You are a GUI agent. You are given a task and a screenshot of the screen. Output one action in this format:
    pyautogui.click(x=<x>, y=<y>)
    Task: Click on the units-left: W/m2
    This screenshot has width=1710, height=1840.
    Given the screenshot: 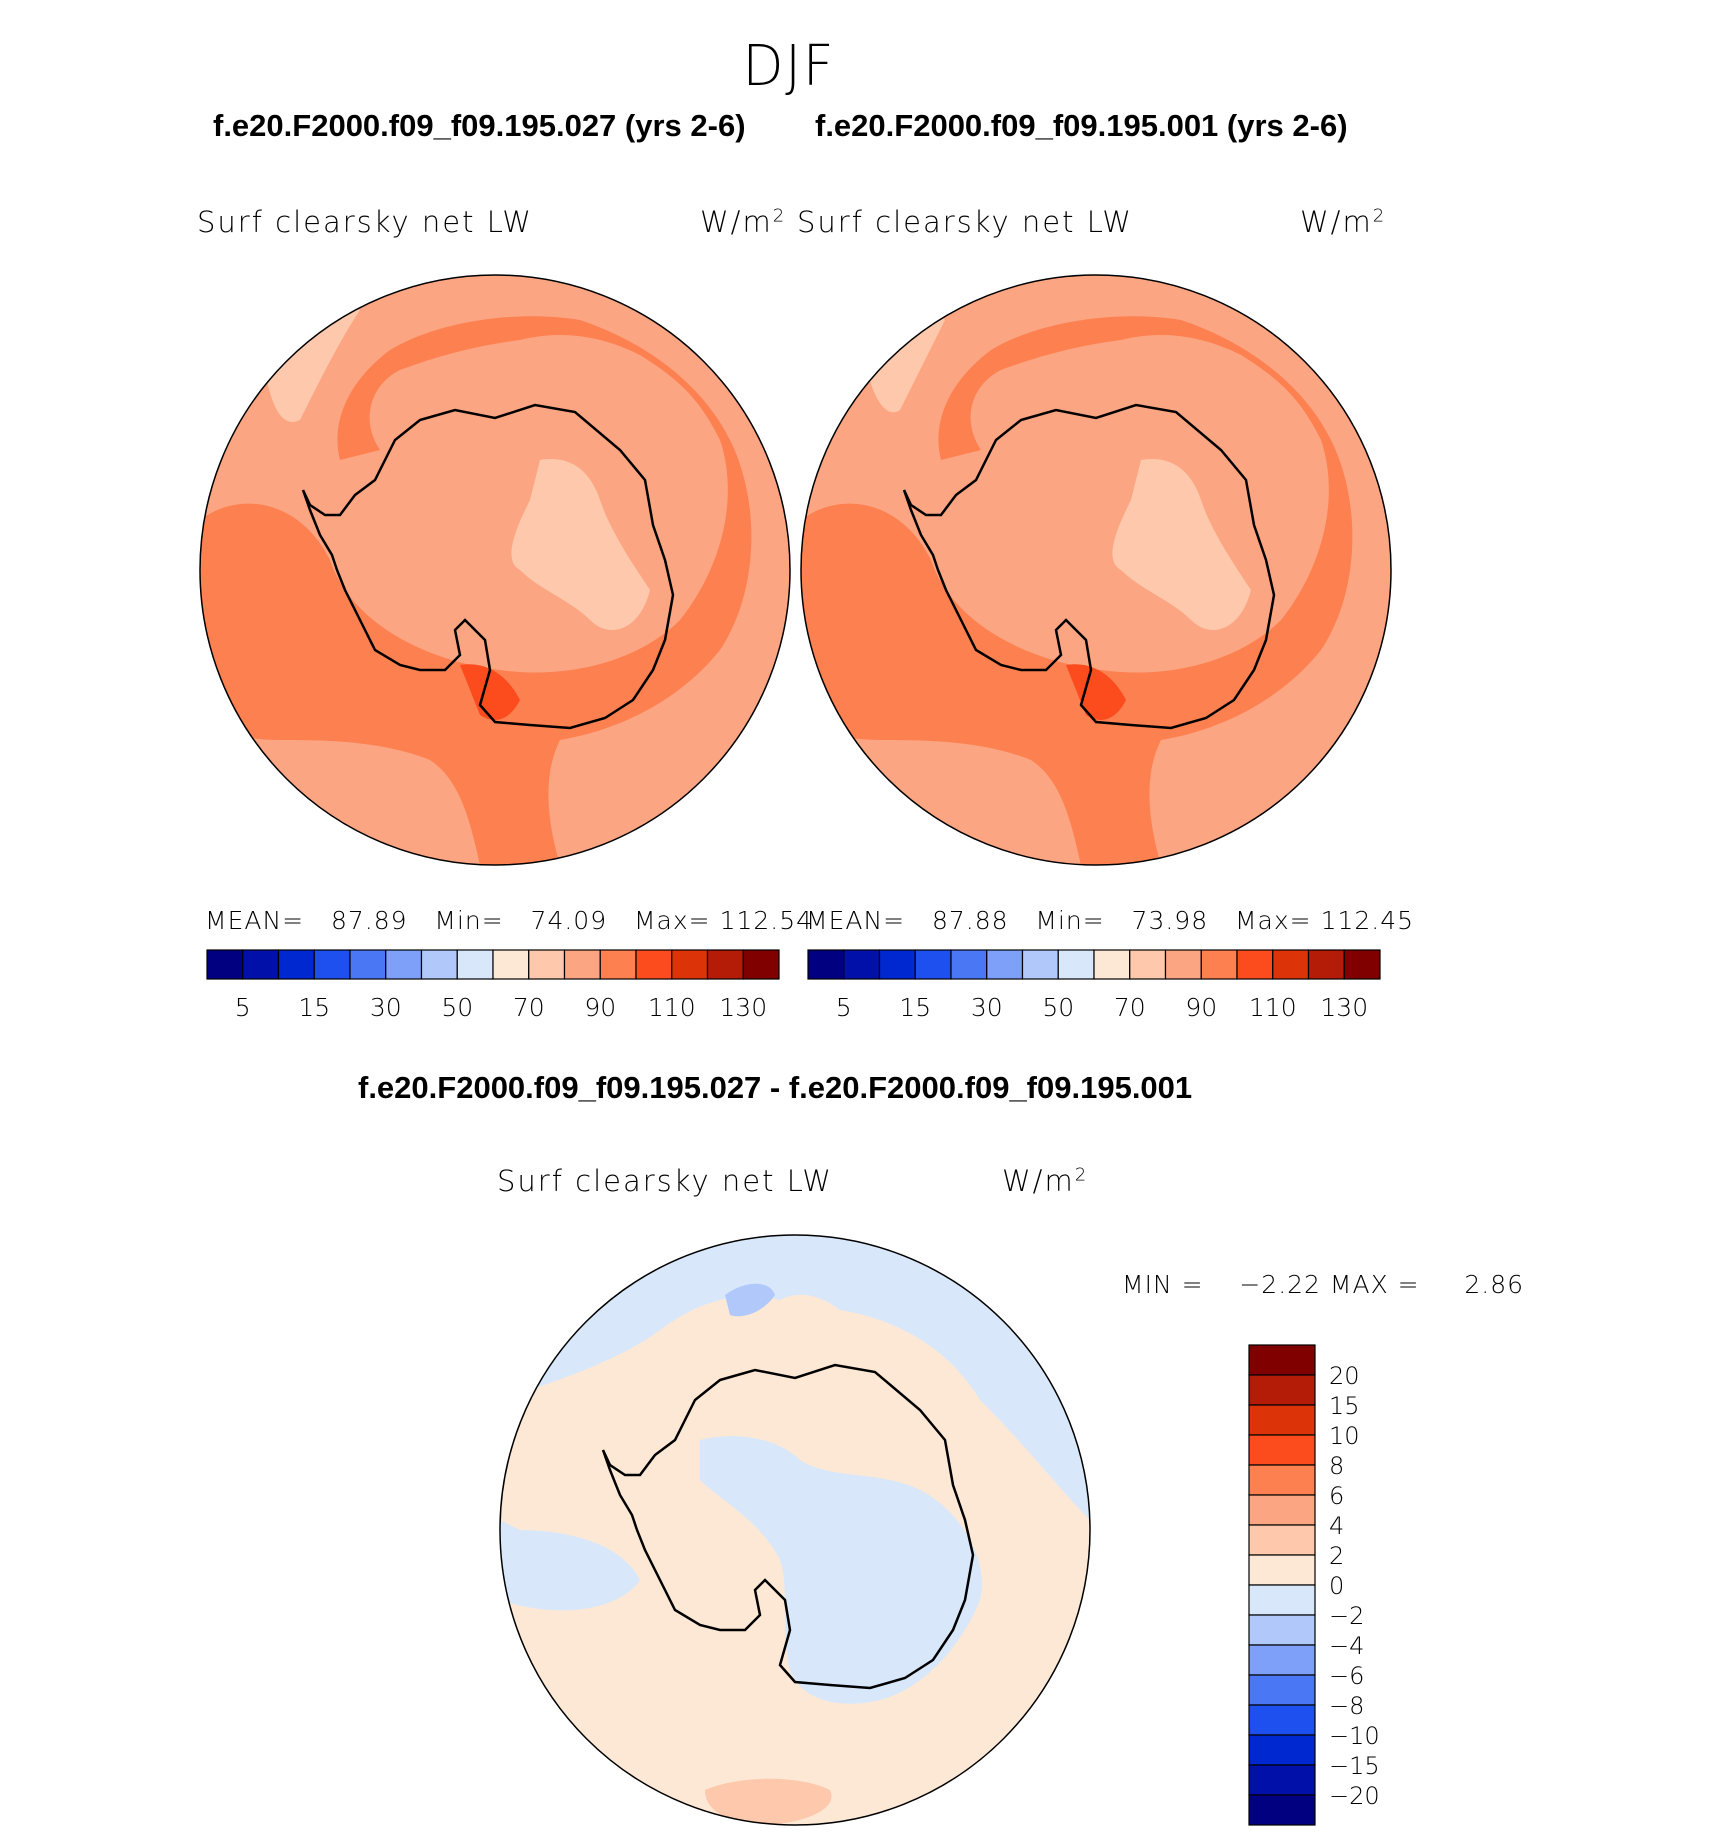 What is the action you would take?
    pyautogui.click(x=743, y=222)
    